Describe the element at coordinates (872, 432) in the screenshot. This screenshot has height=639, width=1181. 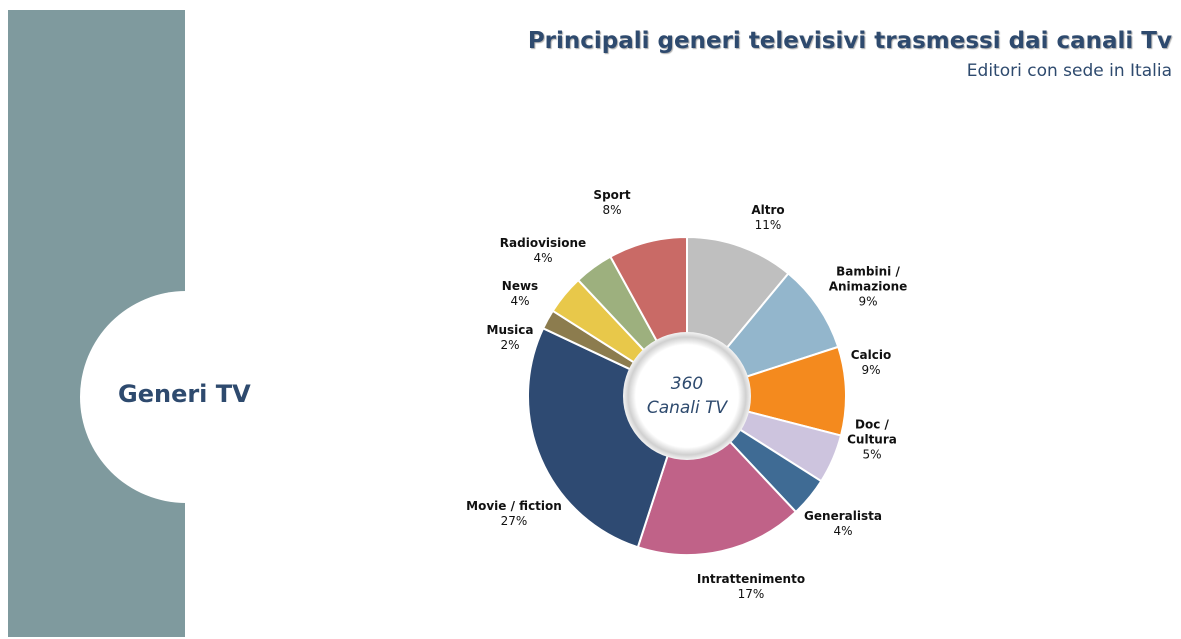
I see `category-label: Doc / Cultura` at that location.